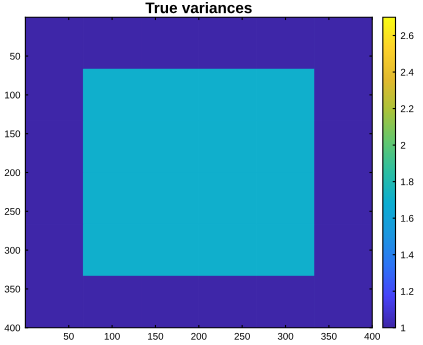 Image resolution: width=423 pixels, height=345 pixels. I want to click on x-tick-label: 400, so click(372, 336).